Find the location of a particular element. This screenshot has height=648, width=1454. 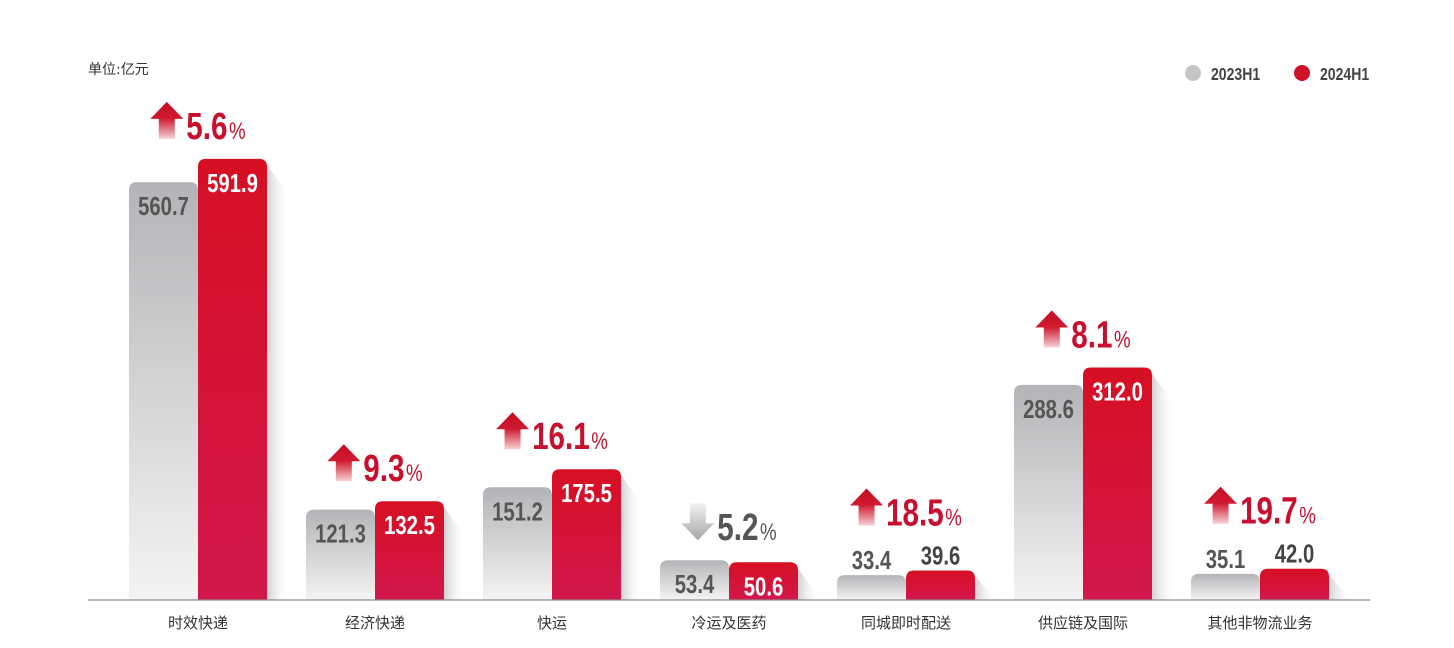

growth-annotation: 5.6% is located at coordinates (198, 124).